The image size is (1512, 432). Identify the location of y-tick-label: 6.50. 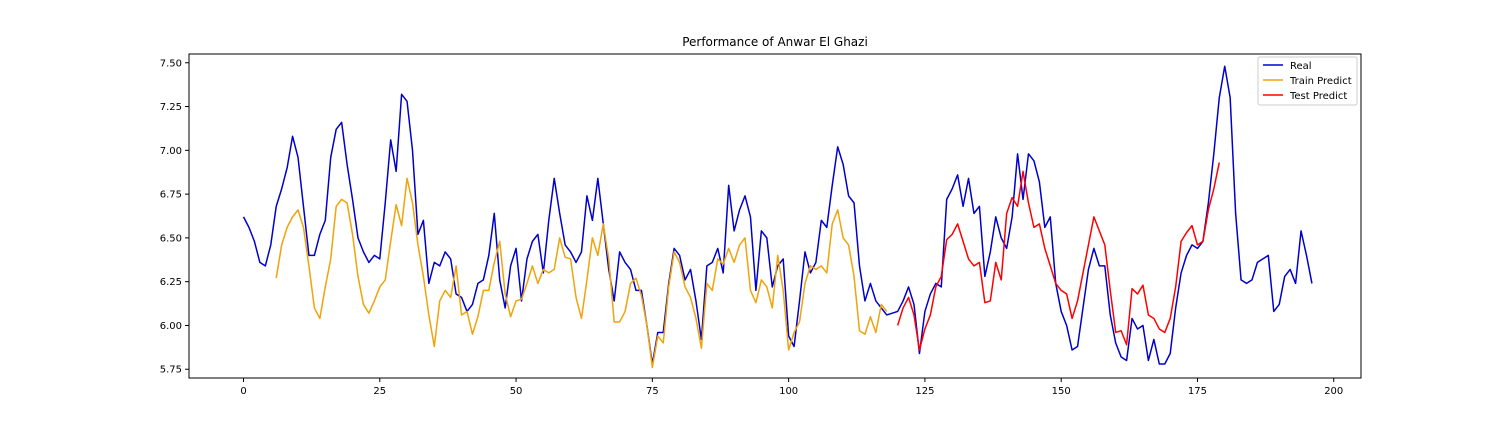
(171, 238).